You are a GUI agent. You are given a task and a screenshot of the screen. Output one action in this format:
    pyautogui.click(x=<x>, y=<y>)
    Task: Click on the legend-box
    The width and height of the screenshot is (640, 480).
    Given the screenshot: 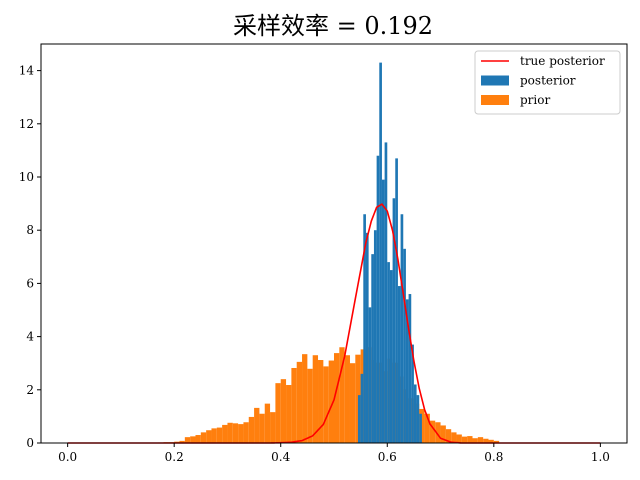 What is the action you would take?
    pyautogui.click(x=547, y=82)
    